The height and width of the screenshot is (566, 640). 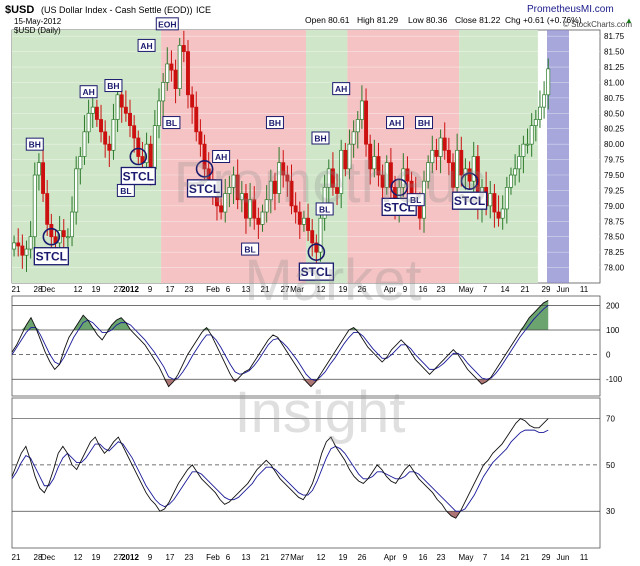 I want to click on chart-date: 15-May-2012, so click(x=38, y=21).